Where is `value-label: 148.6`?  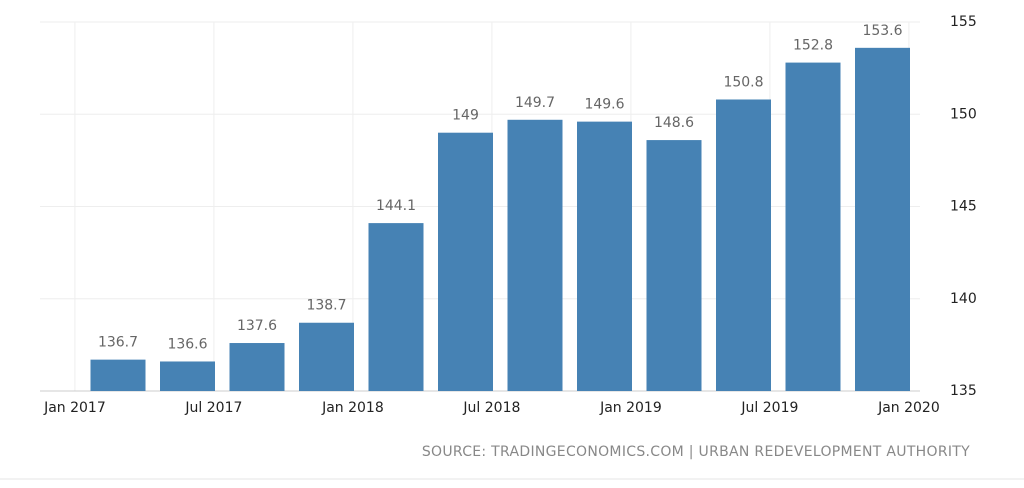
value-label: 148.6 is located at coordinates (674, 123).